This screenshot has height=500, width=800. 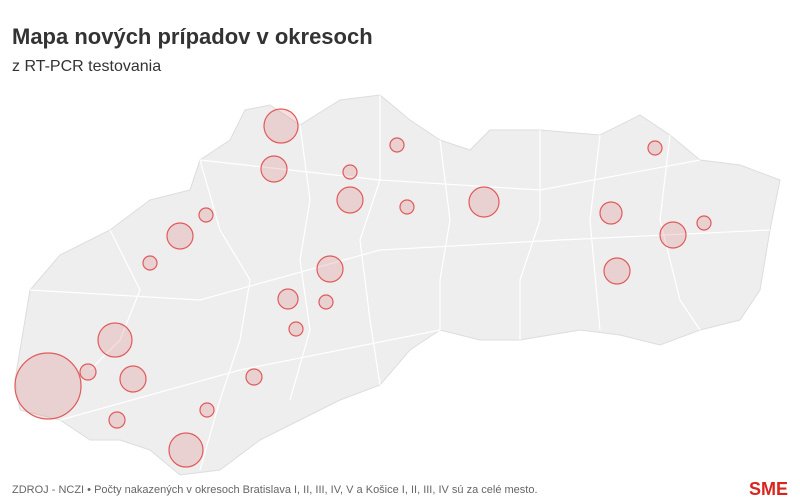 What do you see at coordinates (86, 66) in the screenshot?
I see `subtitle: z RT-PCR testovania` at bounding box center [86, 66].